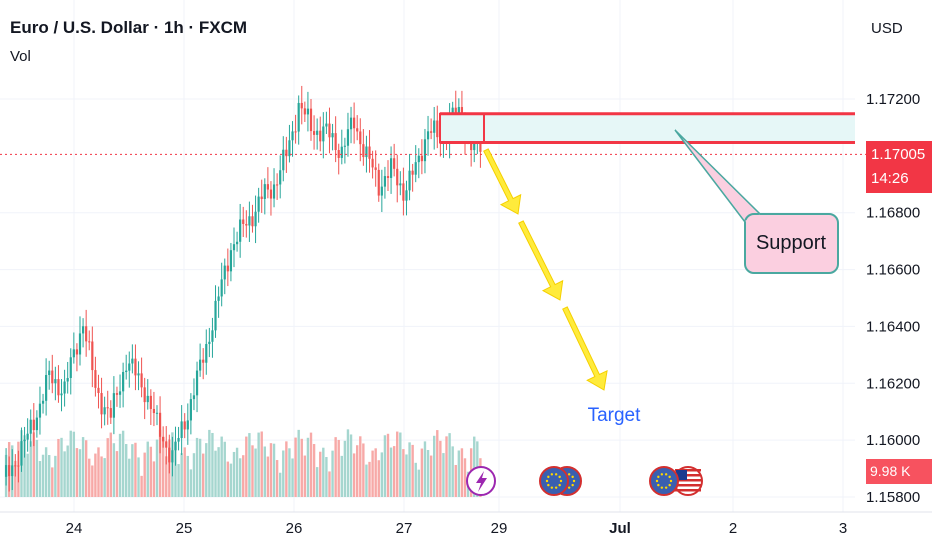 This screenshot has width=932, height=550. Describe the element at coordinates (243, 463) in the screenshot. I see `volume-bars` at that location.